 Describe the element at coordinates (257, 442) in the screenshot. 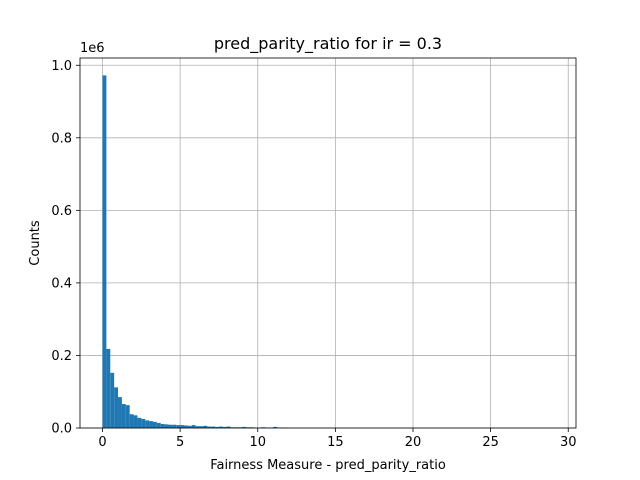

I see `x-tick-label: 10` at that location.